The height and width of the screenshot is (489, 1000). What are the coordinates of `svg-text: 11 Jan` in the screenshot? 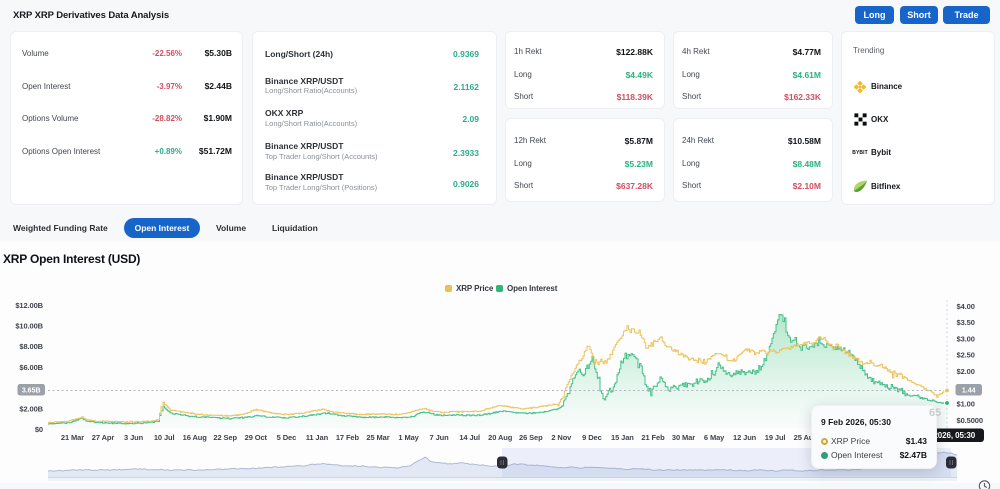 It's located at (317, 437).